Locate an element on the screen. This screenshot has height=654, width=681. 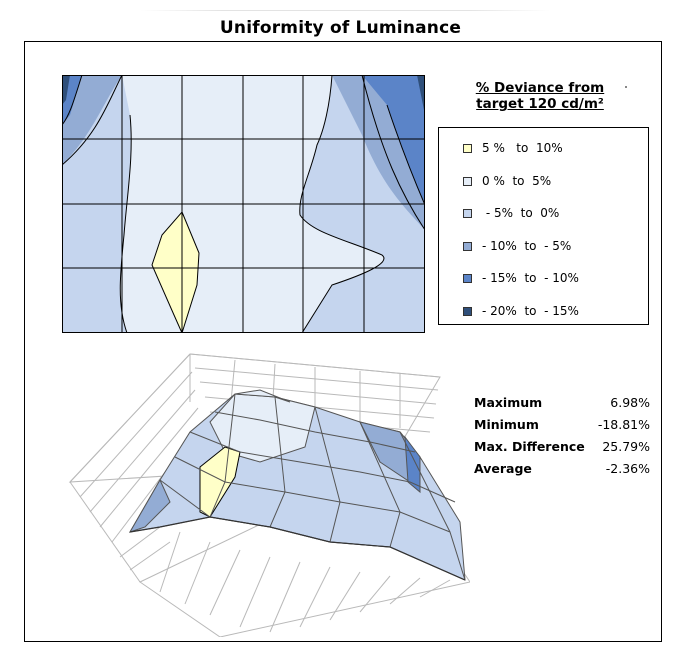
stat-label: Maximum is located at coordinates (508, 402).